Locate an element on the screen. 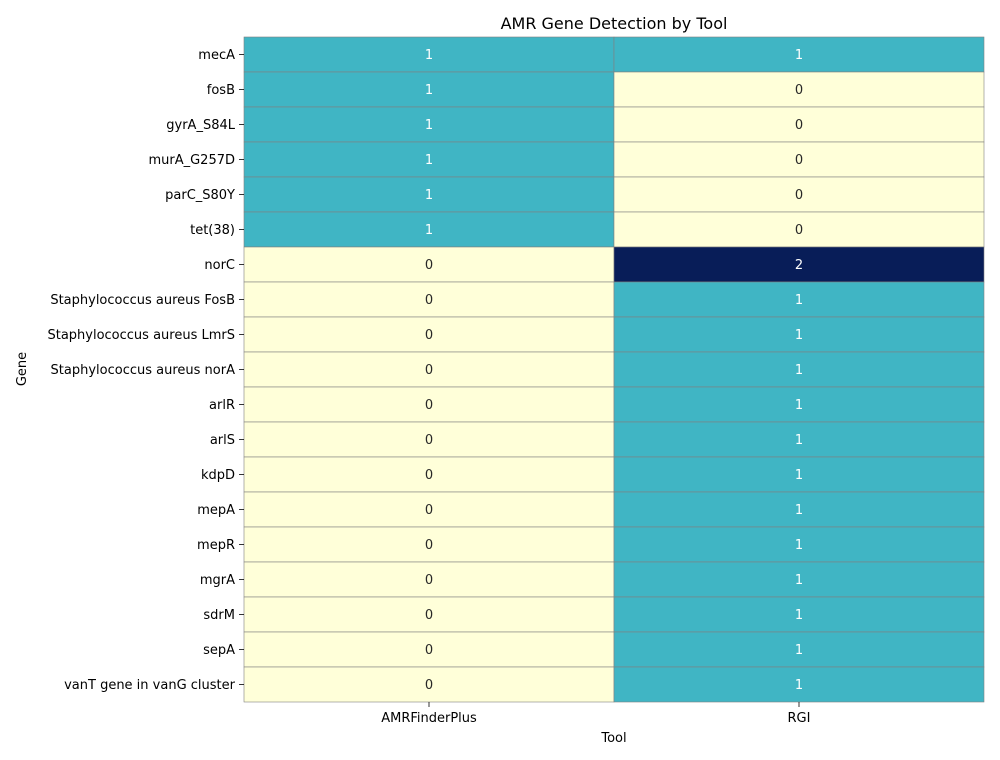 This screenshot has height=760, width=1000. x-axis-label: Tool is located at coordinates (613, 738).